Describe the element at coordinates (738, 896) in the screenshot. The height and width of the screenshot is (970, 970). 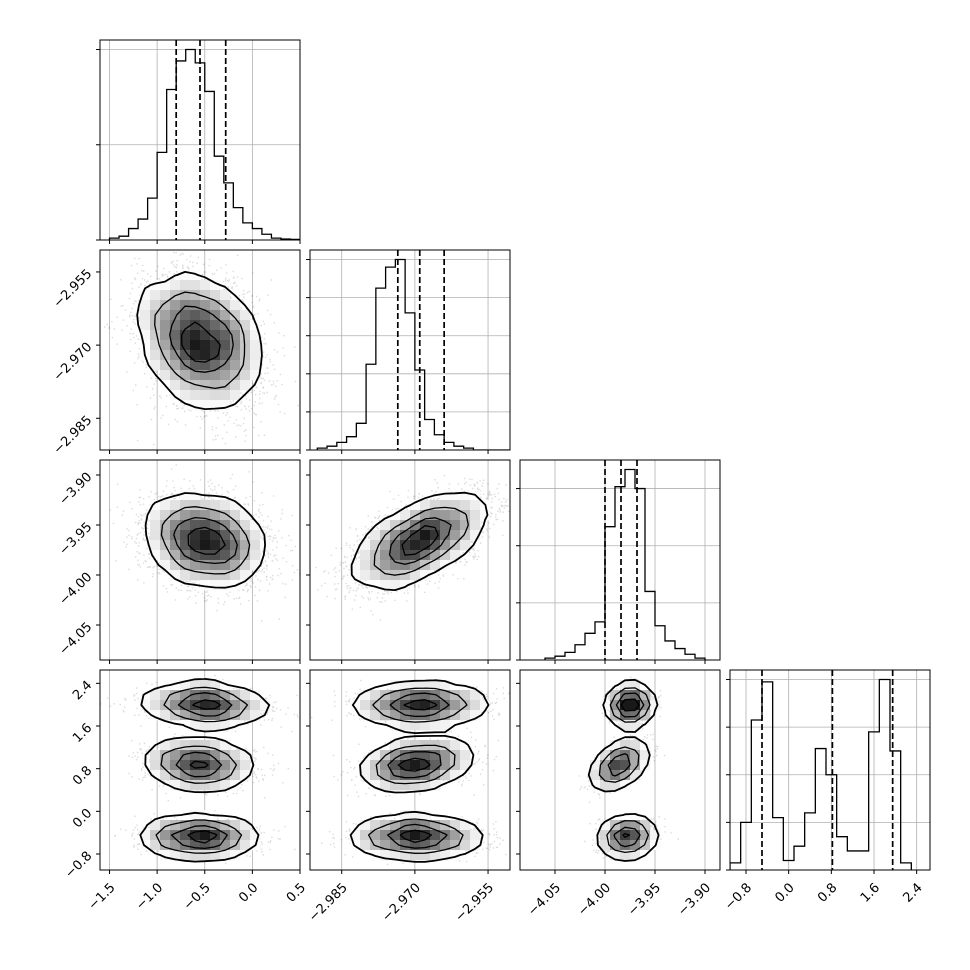
I see `x-tick-label: −0.8` at that location.